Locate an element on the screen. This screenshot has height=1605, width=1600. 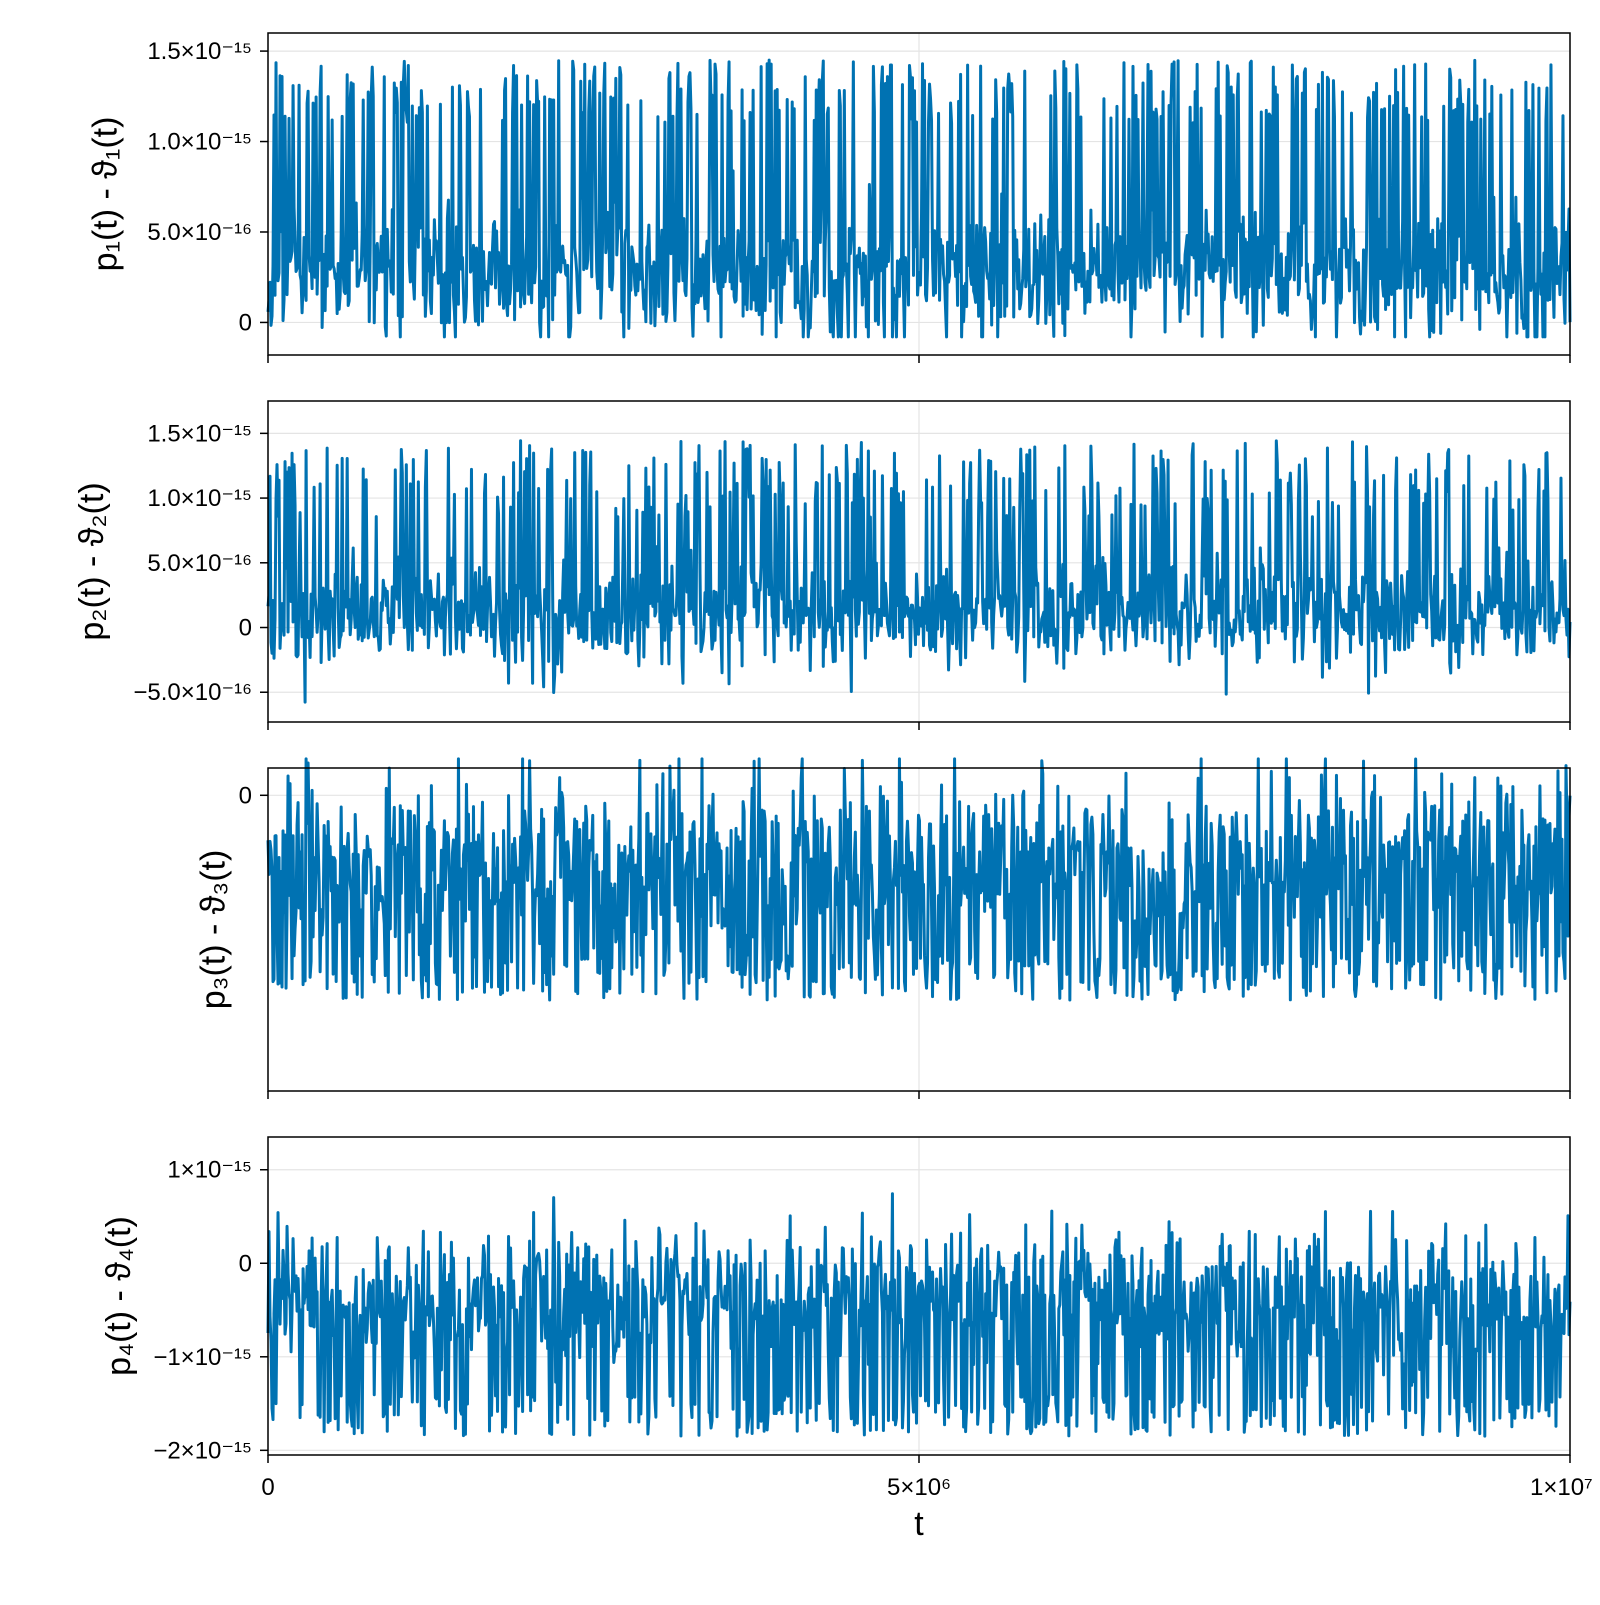
y-axis-title-2: p₂(t) - ϑ₂(t) is located at coordinates (92, 561).